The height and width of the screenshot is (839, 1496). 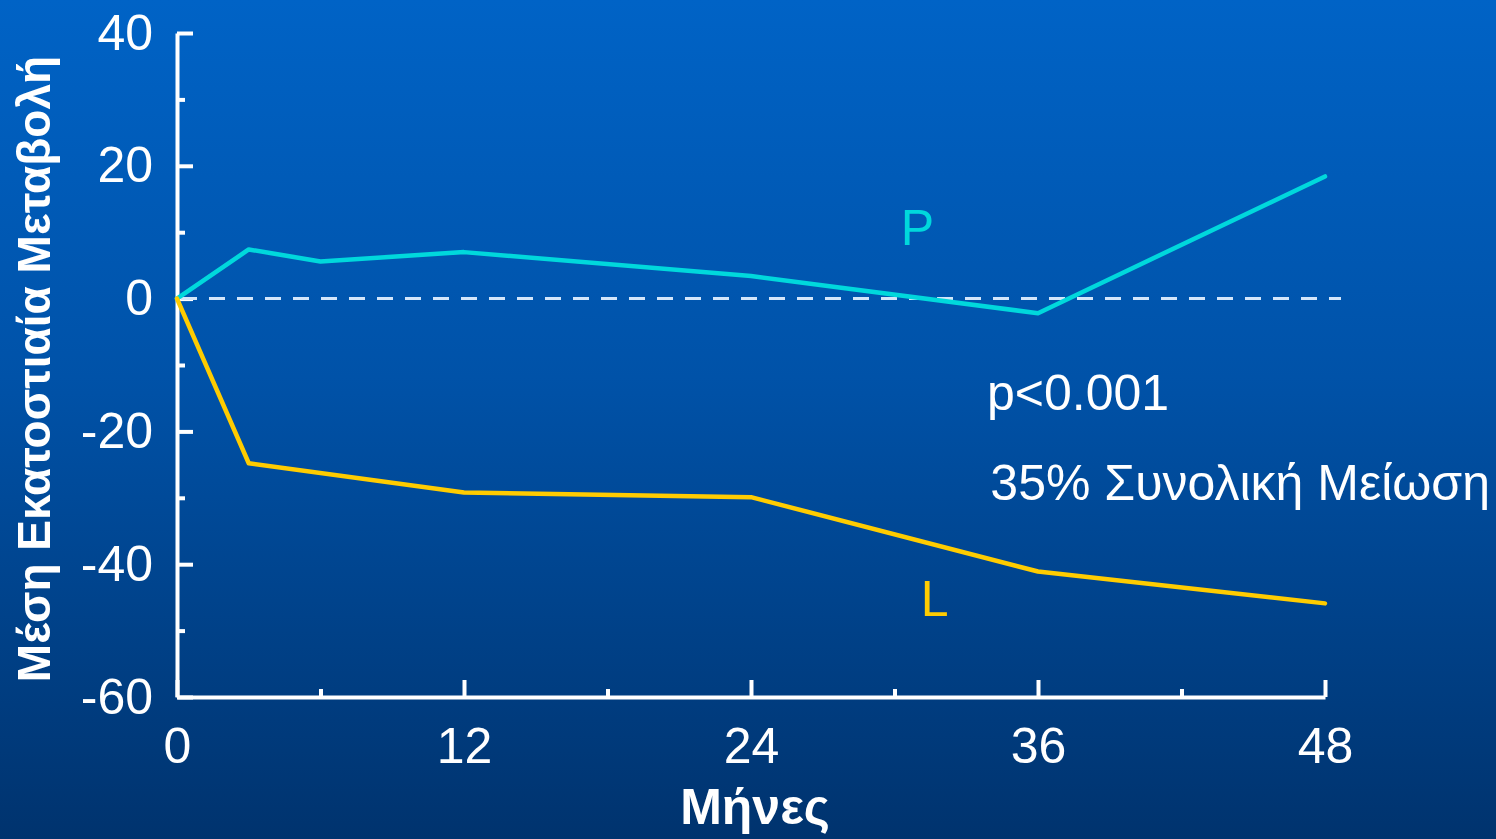 What do you see at coordinates (917, 227) in the screenshot?
I see `series-label: P` at bounding box center [917, 227].